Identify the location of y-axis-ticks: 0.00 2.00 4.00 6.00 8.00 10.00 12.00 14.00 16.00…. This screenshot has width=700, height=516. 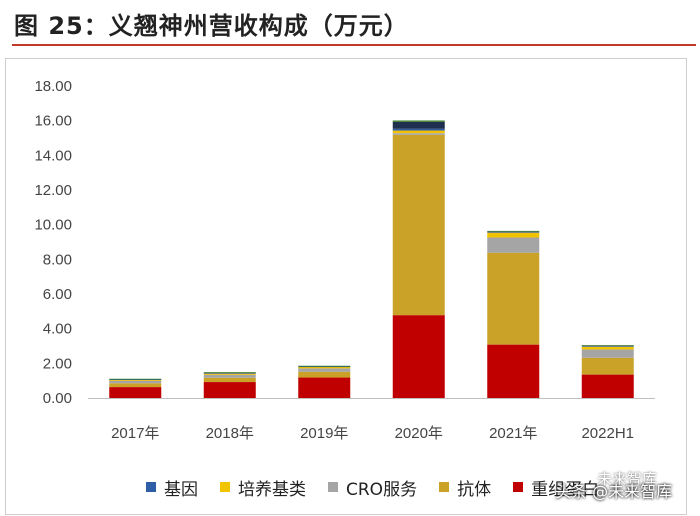
(53, 242).